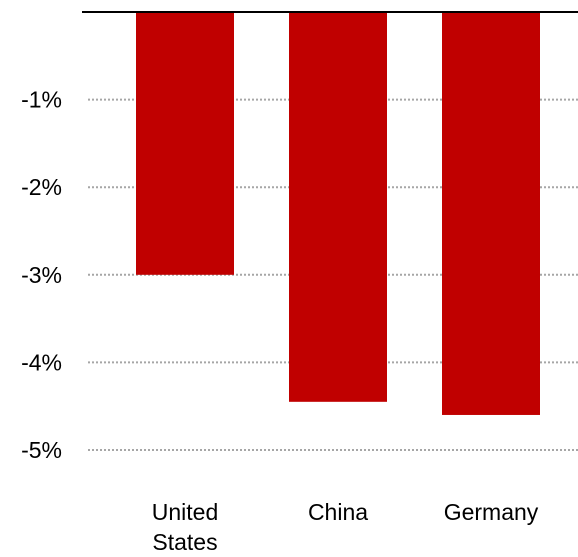 The image size is (578, 557). I want to click on category-label-united-states: United States, so click(185, 527).